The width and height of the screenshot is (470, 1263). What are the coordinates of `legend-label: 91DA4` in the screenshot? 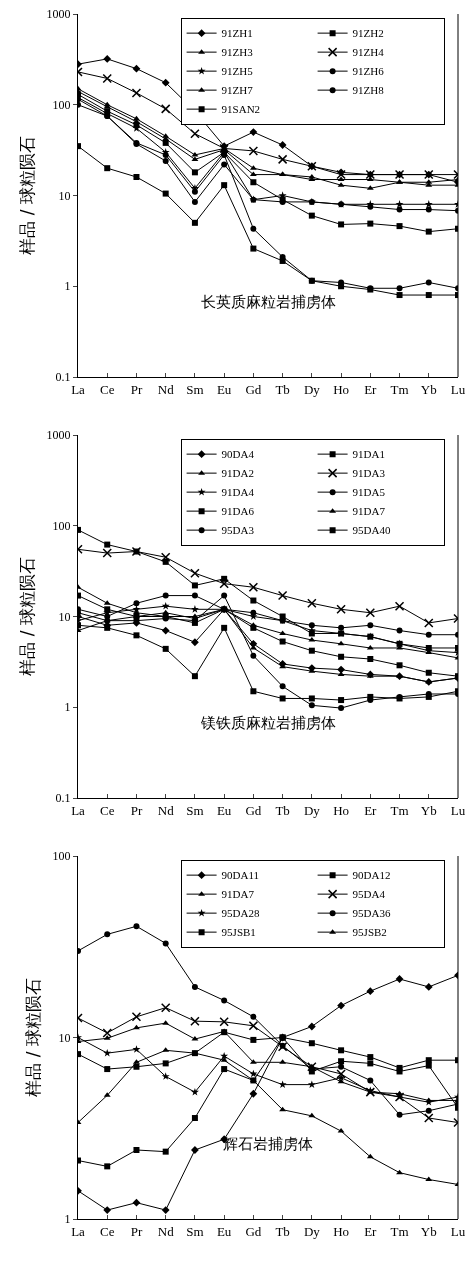 It's located at (238, 492).